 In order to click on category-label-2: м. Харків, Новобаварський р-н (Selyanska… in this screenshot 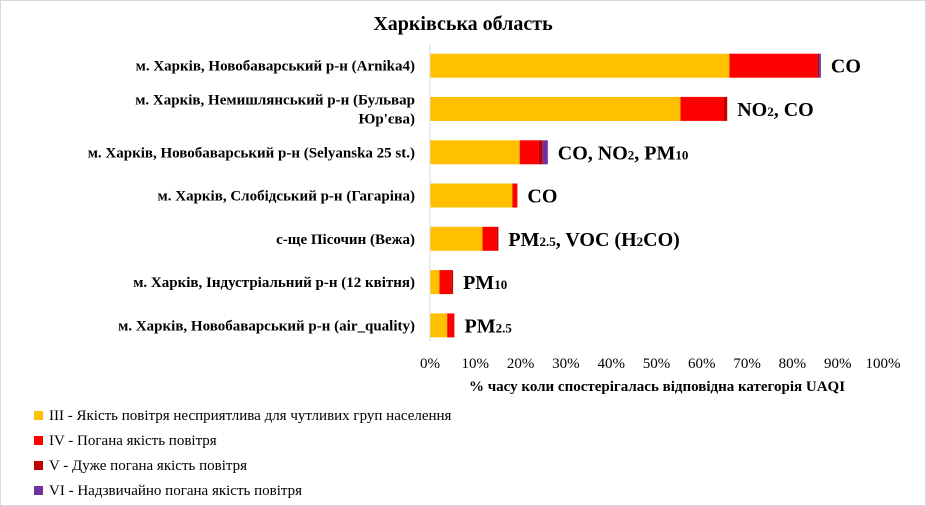, I will do `click(251, 153)`.